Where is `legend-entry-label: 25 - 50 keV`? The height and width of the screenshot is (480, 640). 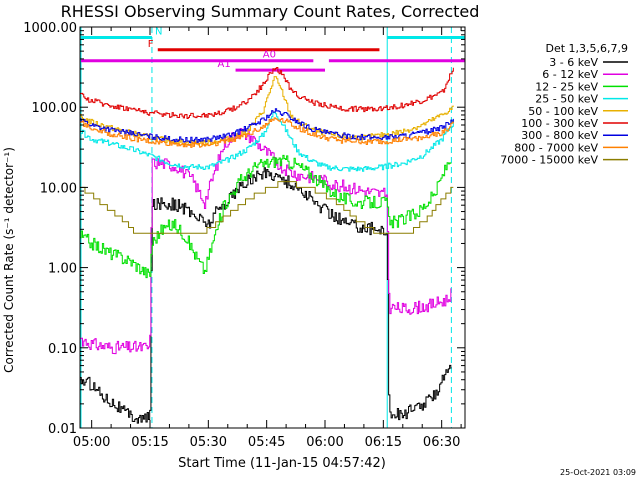 legend-entry-label: 25 - 50 keV is located at coordinates (566, 99).